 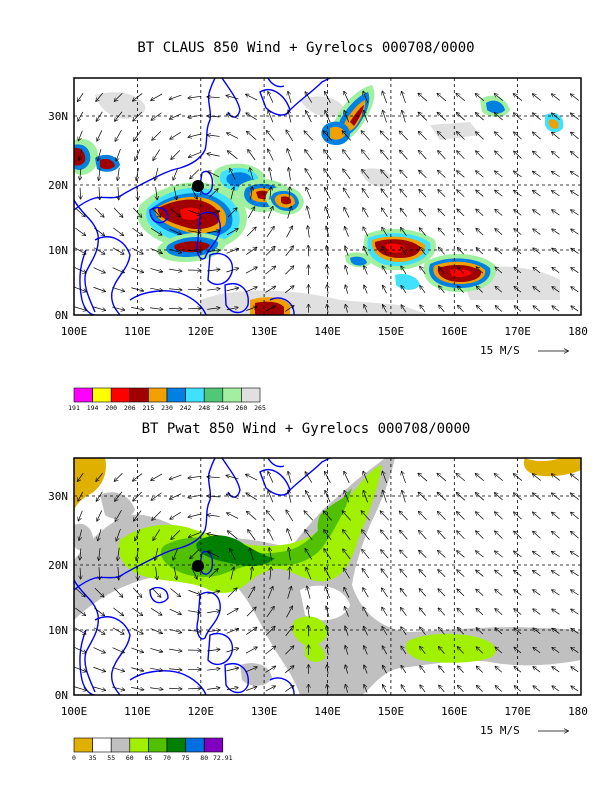 What do you see at coordinates (58, 630) in the screenshot?
I see `bottom-y-tick-1: 10N` at bounding box center [58, 630].